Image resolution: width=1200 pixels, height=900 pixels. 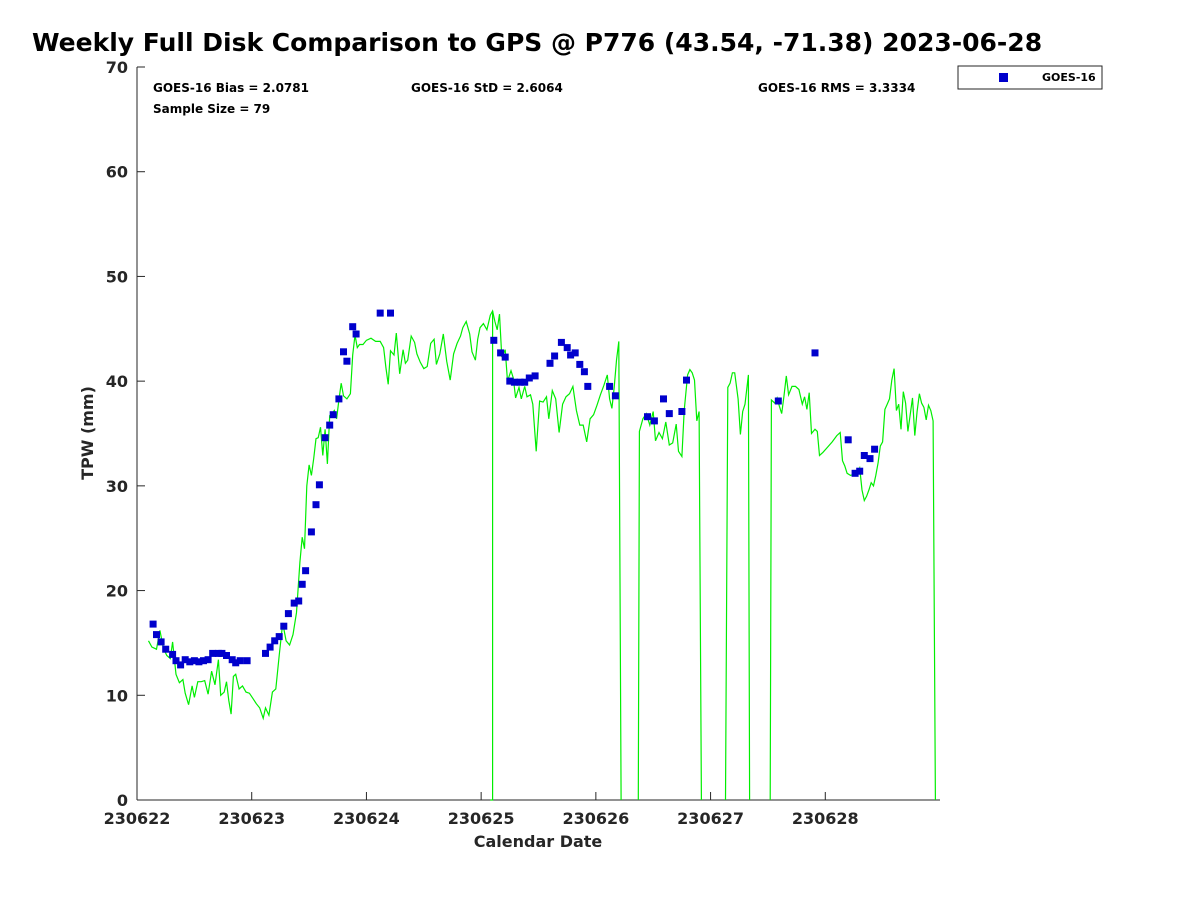 I want to click on y-tick-label: 30, so click(x=117, y=486).